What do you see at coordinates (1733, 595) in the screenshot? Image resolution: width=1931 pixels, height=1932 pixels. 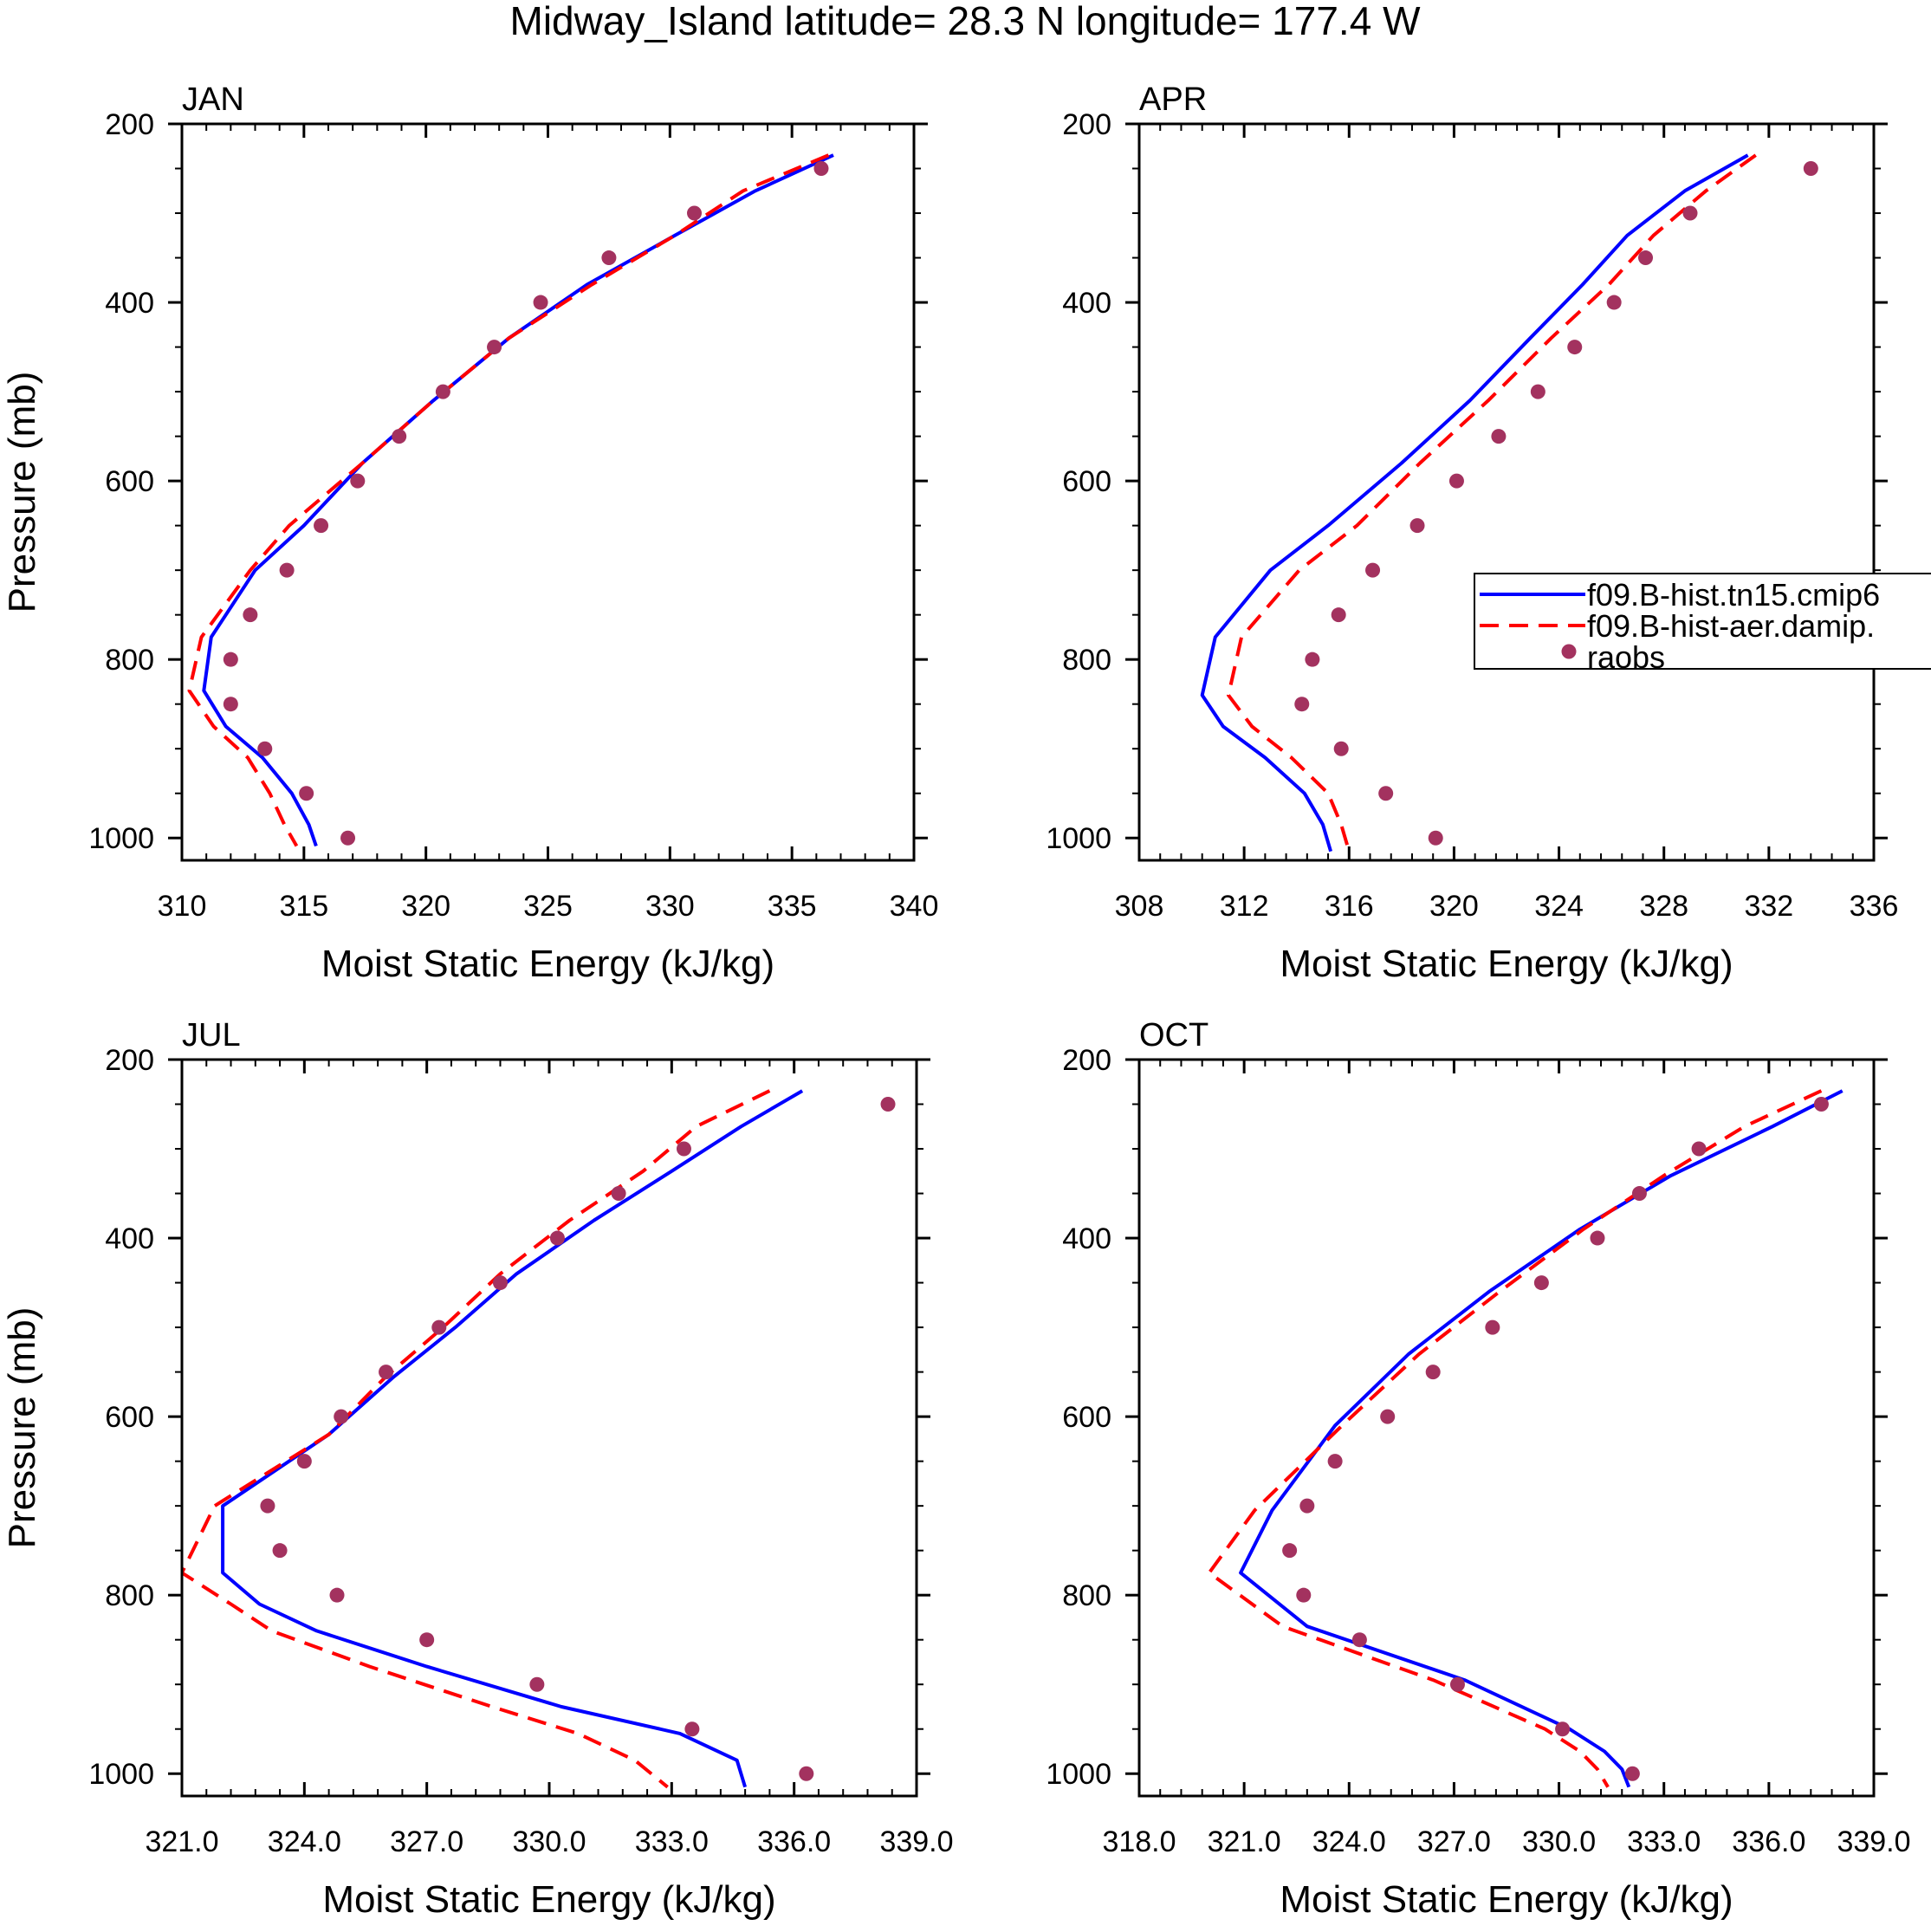 I see `legend-label: f09.B-hist.tn15.cmip6` at bounding box center [1733, 595].